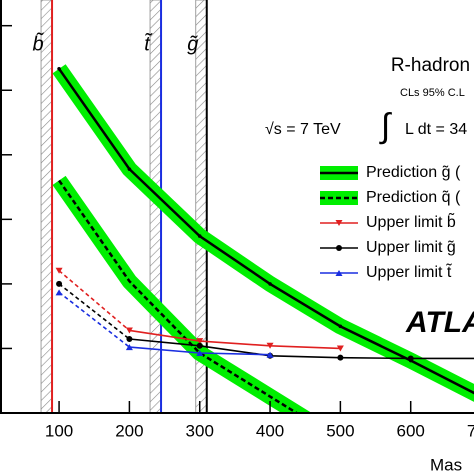 Image resolution: width=474 pixels, height=474 pixels. I want to click on annotation: √s = 7 TeV, so click(303, 129).